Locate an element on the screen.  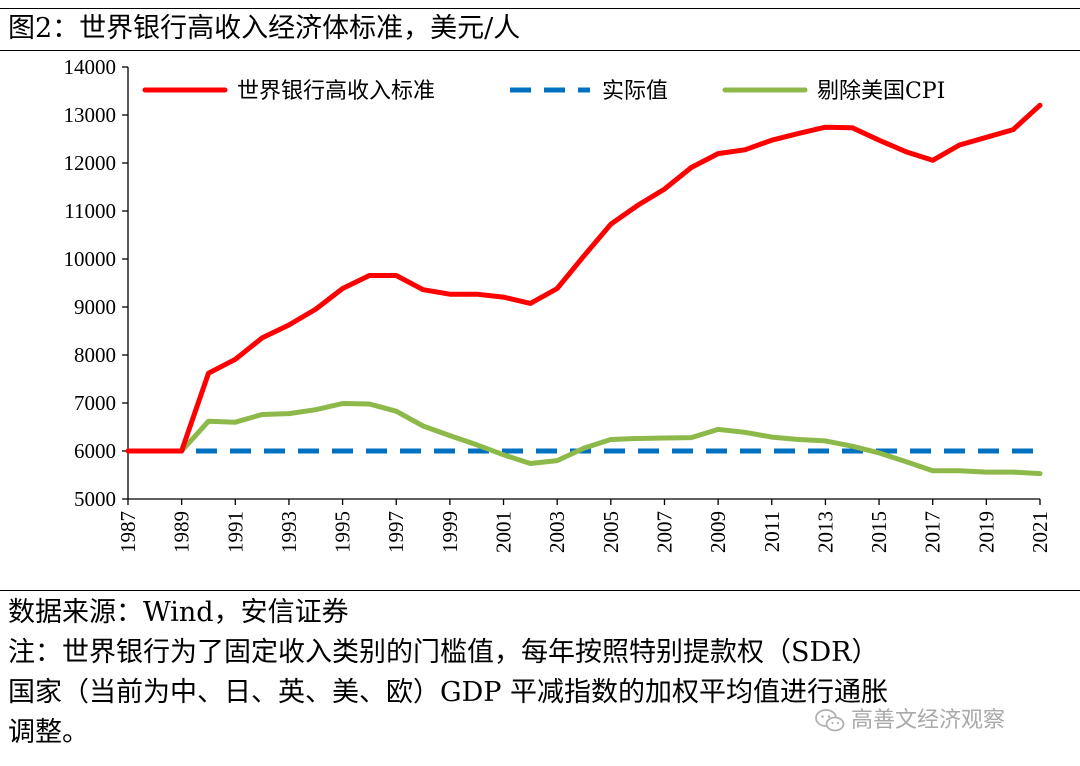
note-line-2: 国家（当前为中、日、英、美、欧）GDP 平减指数的加权平均值进行通胀 is located at coordinates (448, 692).